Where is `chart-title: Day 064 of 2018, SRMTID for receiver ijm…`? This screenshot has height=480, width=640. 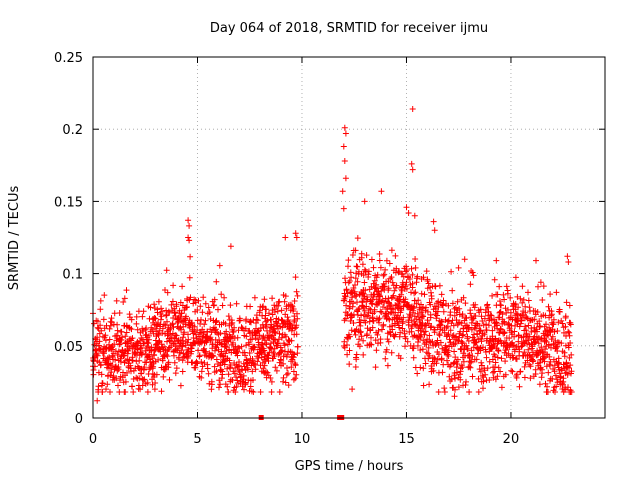
chart-title: Day 064 of 2018, SRMTID for receiver ijm… is located at coordinates (349, 28).